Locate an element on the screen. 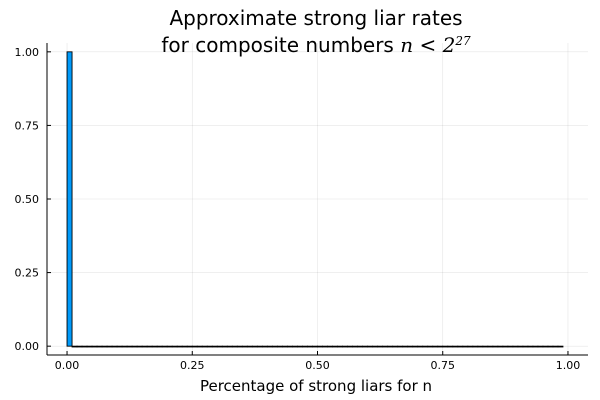 This screenshot has width=600, height=400. y-tick-label-0: 0.00 is located at coordinates (27, 346).